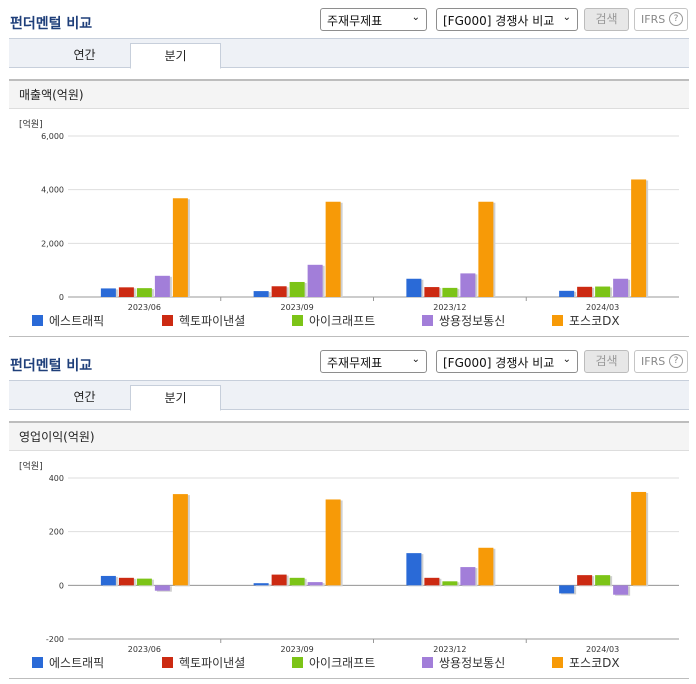  Describe the element at coordinates (56, 478) in the screenshot. I see `y-tick-label: 400` at that location.